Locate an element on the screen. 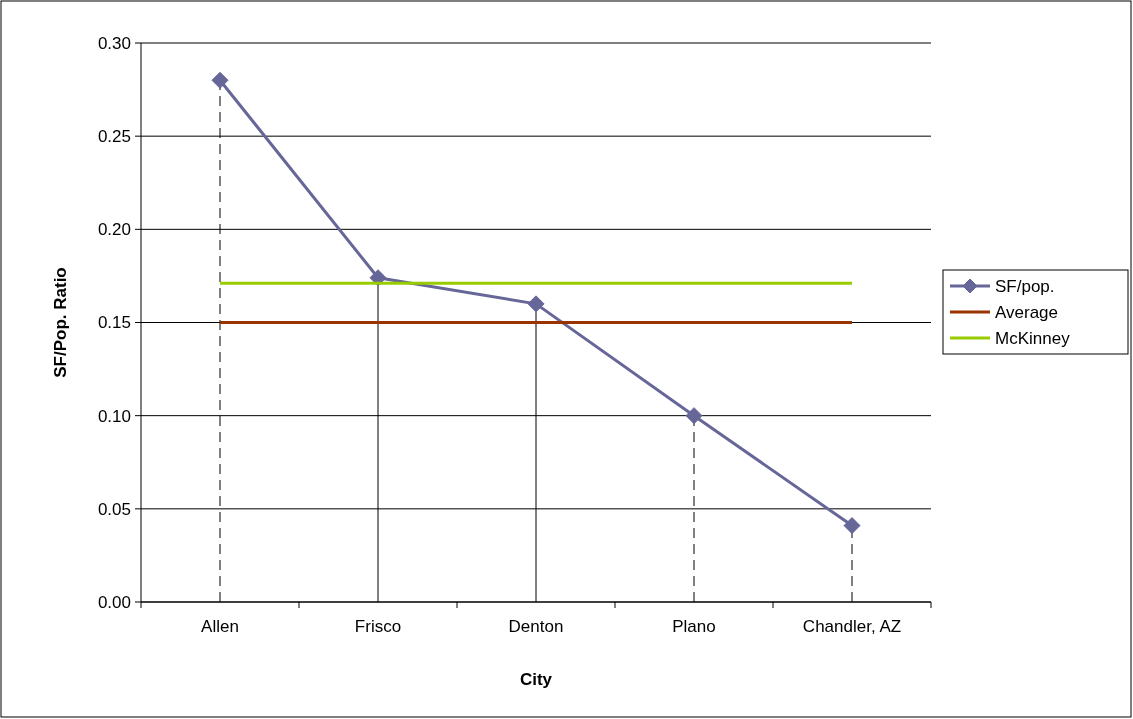 The image size is (1133, 719). legend-label: SF/pop. is located at coordinates (1025, 286).